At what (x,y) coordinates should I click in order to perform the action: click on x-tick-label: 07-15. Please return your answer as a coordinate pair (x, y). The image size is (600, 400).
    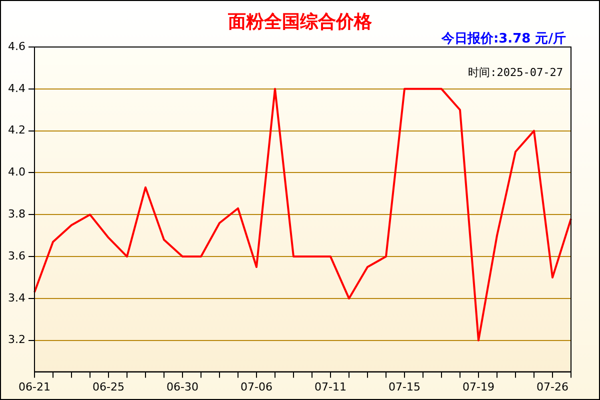
    Looking at the image, I should click on (404, 387).